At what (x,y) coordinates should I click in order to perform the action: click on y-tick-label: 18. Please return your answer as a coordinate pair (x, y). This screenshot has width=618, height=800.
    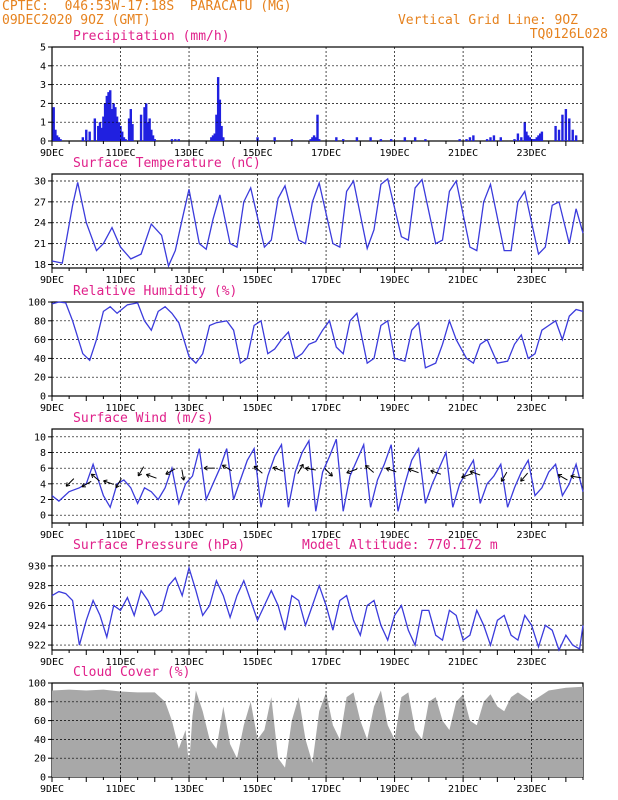
    Looking at the image, I should click on (40, 265).